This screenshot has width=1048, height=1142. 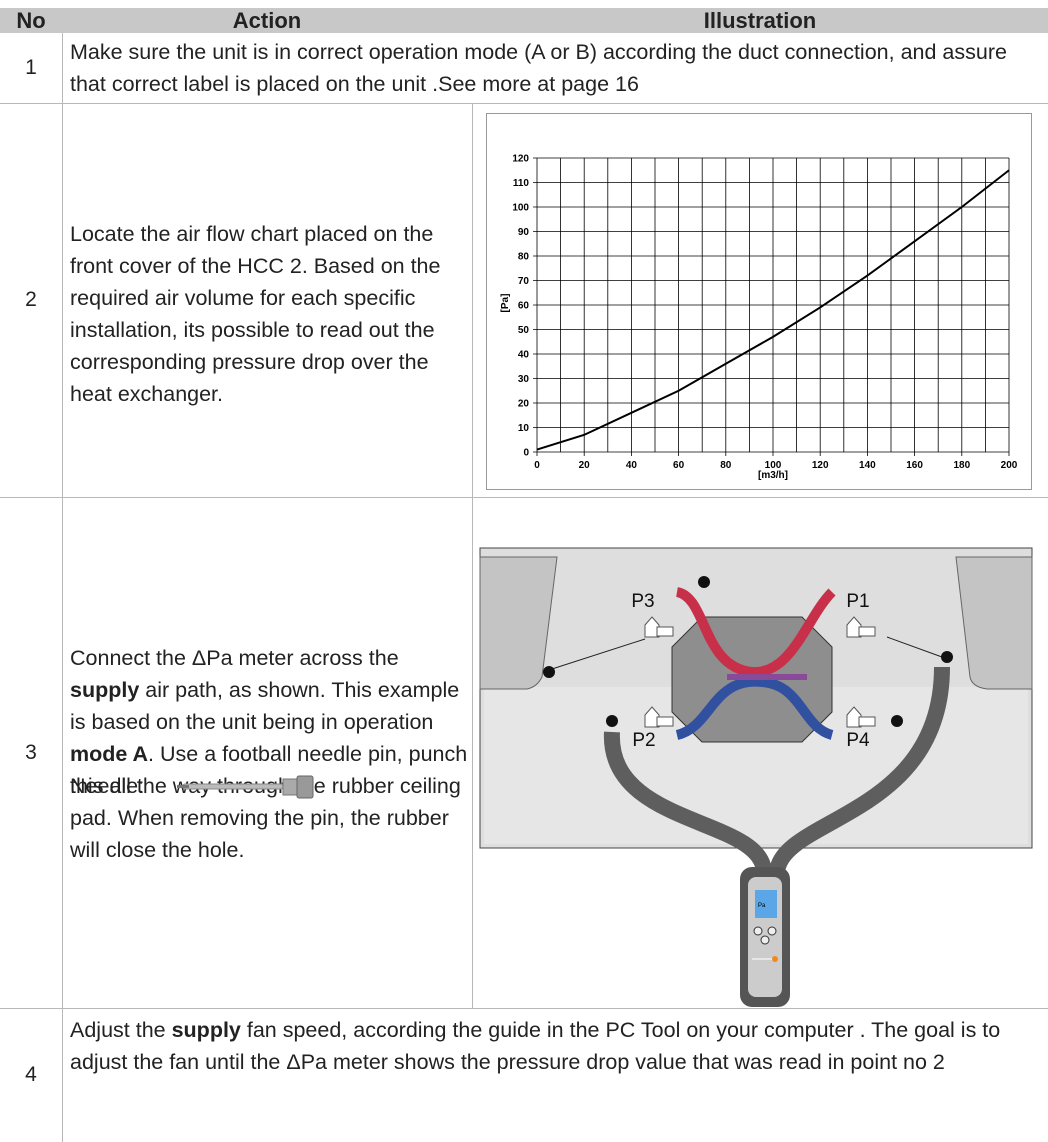 I want to click on row-number: 2, so click(x=31, y=299).